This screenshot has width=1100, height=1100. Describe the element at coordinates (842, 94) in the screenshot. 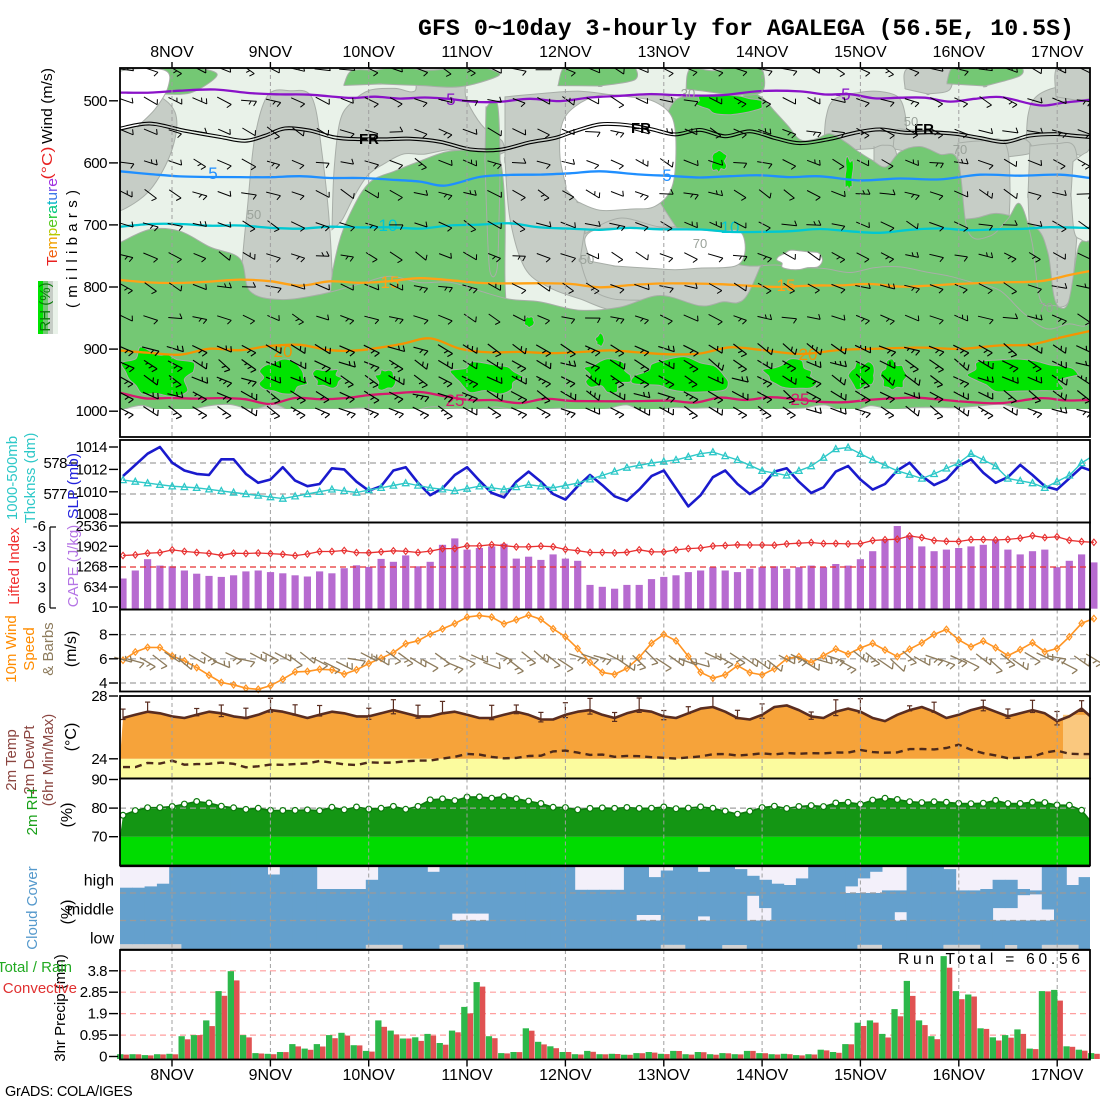

I see `svg-text: -5` at that location.